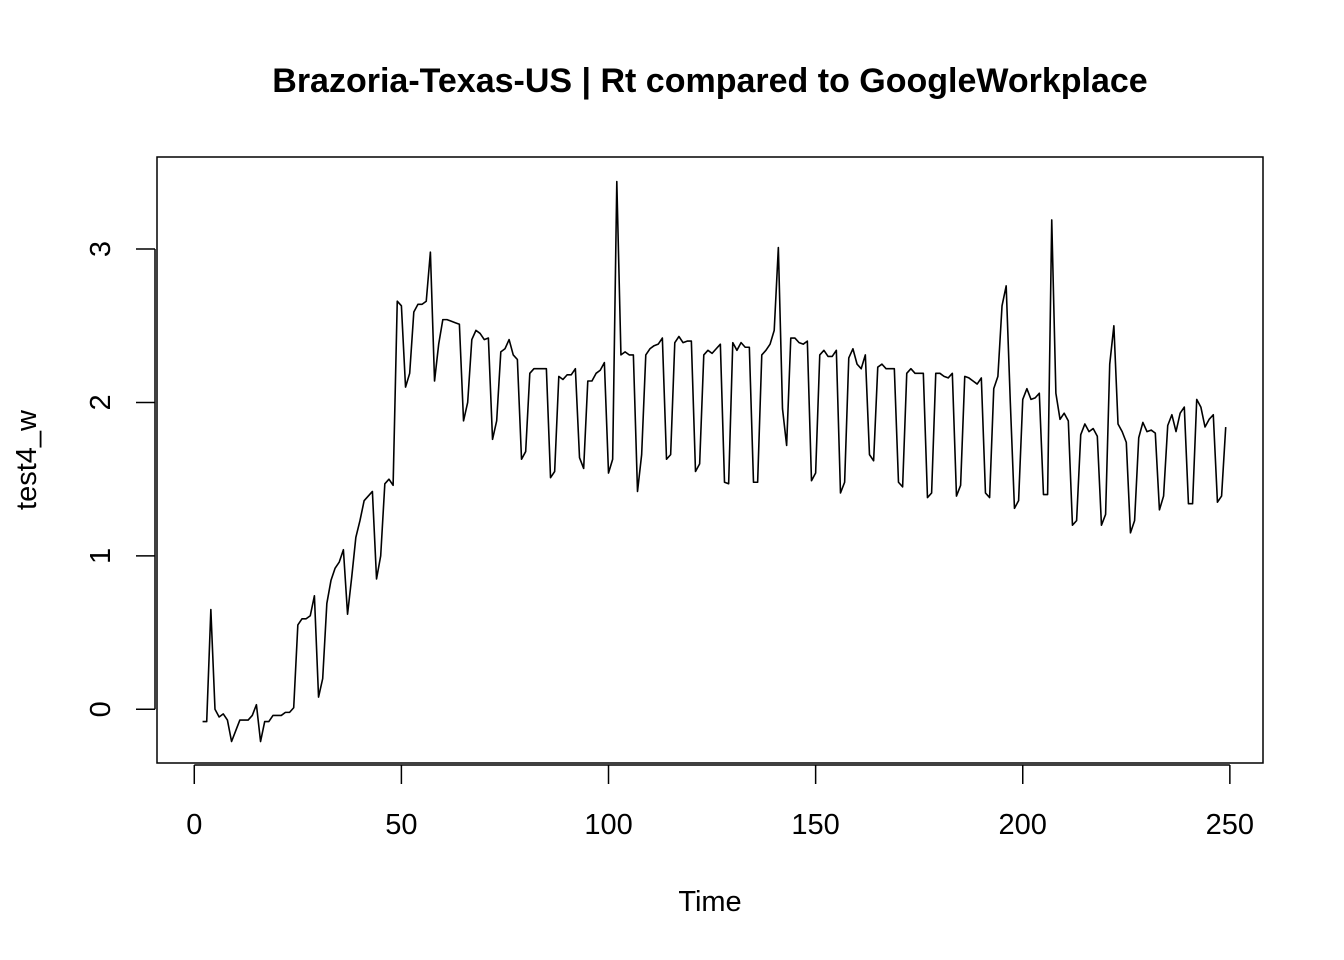 Image resolution: width=1344 pixels, height=960 pixels. What do you see at coordinates (101, 709) in the screenshot?
I see `y-tick-label: 0` at bounding box center [101, 709].